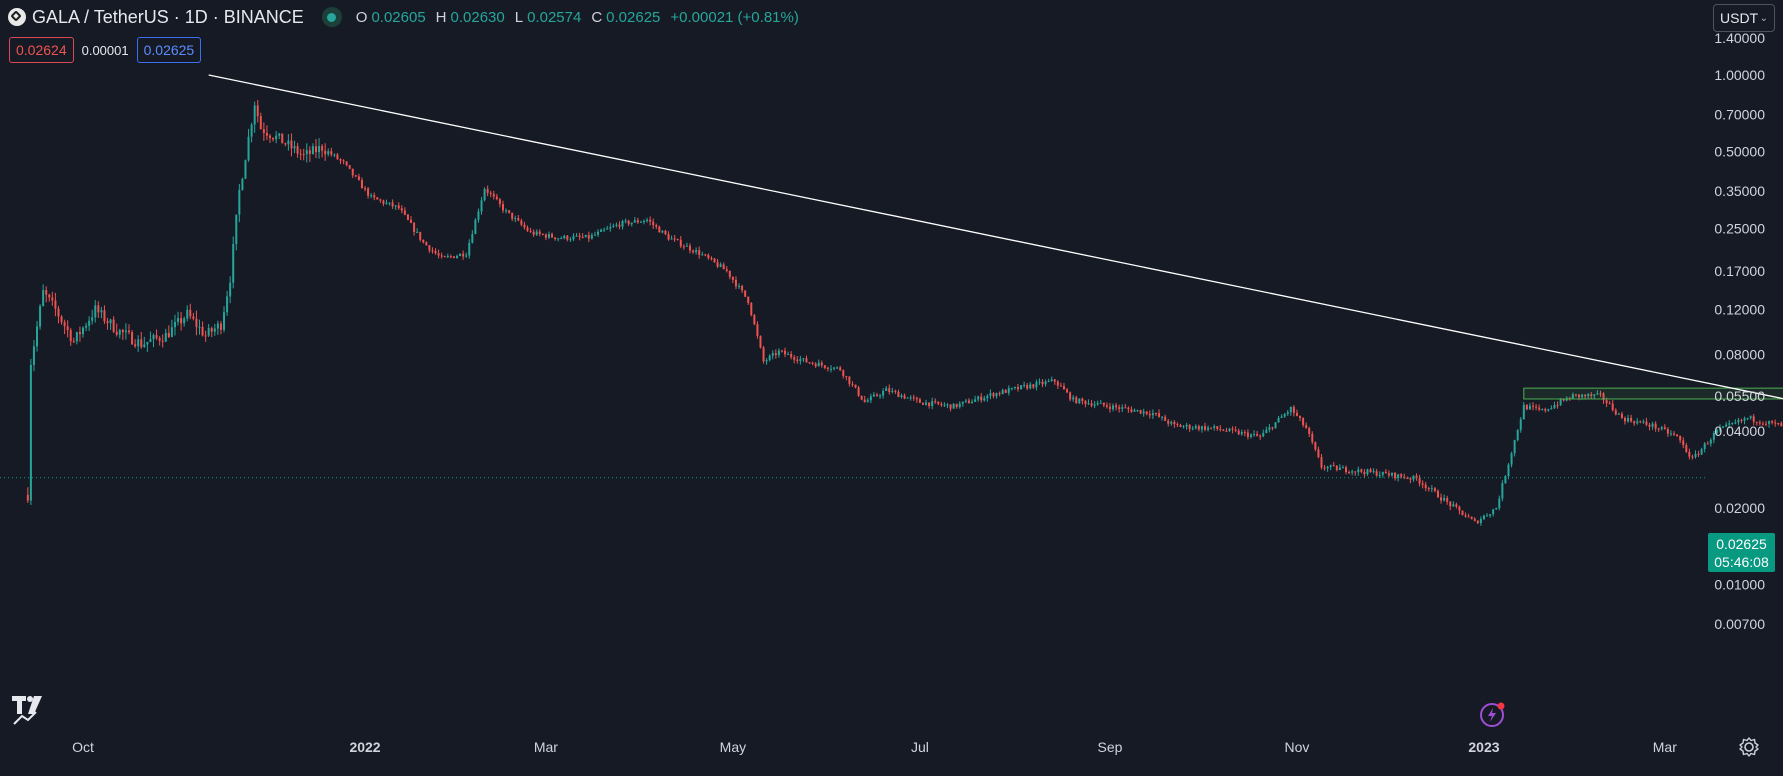 The height and width of the screenshot is (776, 1783). What do you see at coordinates (41, 50) in the screenshot?
I see `sell-button: 0.02624` at bounding box center [41, 50].